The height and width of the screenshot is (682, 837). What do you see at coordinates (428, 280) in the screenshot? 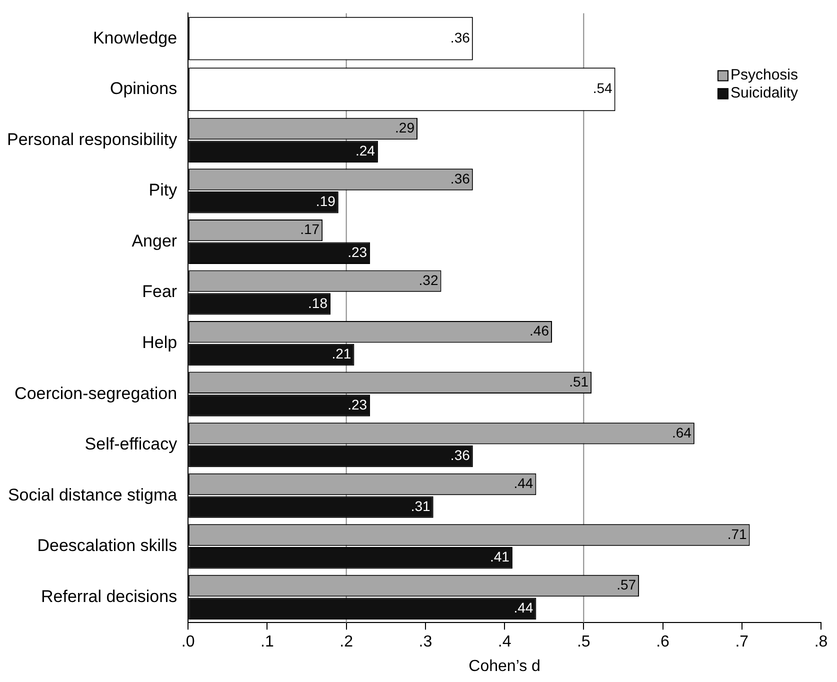
I see `data-label: .32` at bounding box center [428, 280].